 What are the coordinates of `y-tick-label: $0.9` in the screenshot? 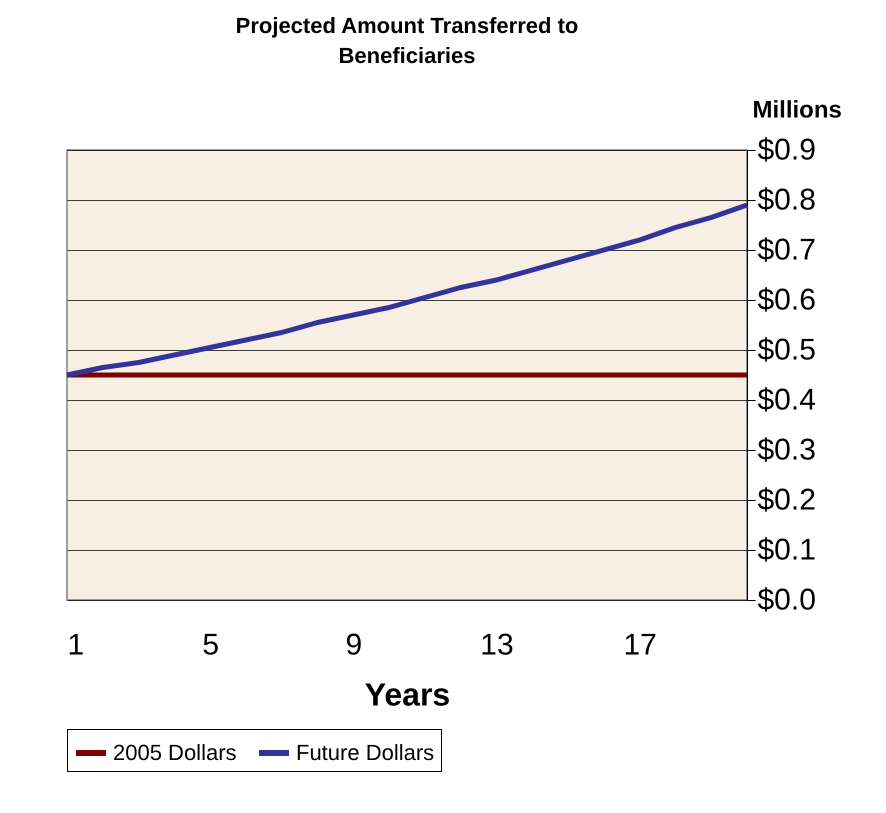 It's located at (787, 150).